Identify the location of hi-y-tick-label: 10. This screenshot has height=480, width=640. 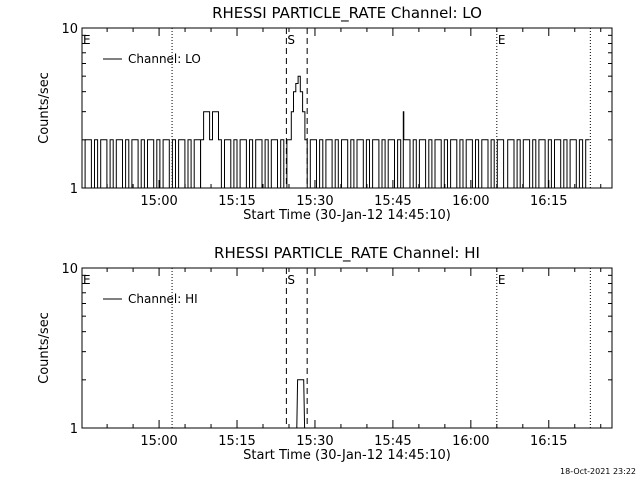
(69, 269).